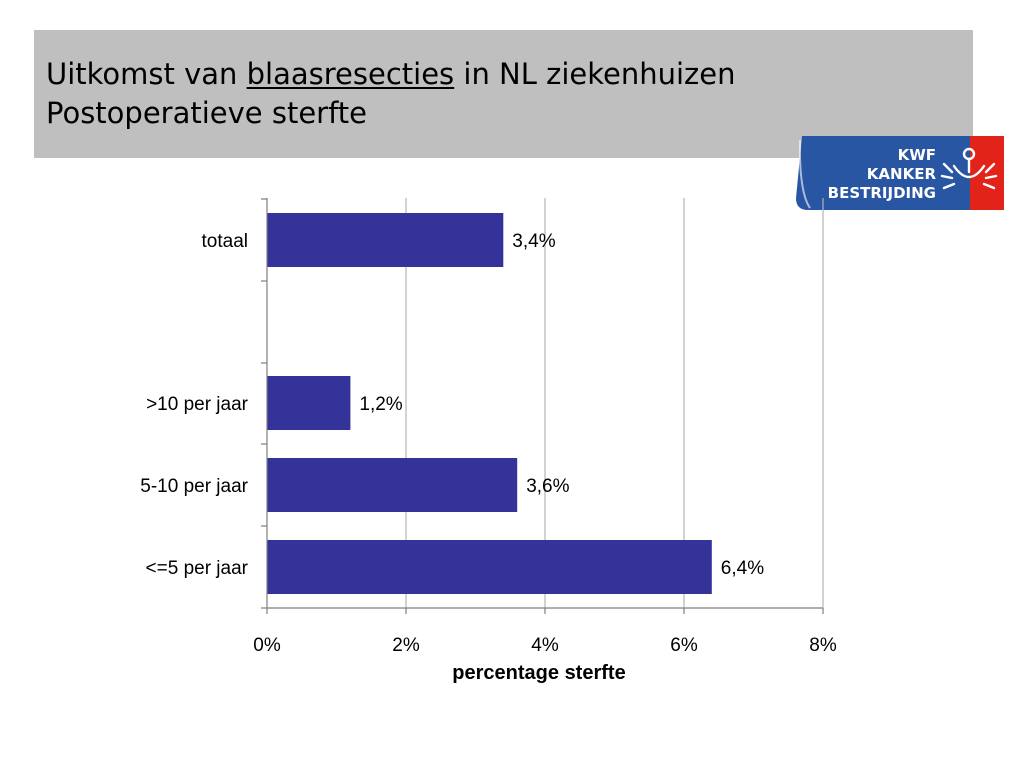 The width and height of the screenshot is (1024, 768). I want to click on x-tick-label: 2%, so click(406, 645).